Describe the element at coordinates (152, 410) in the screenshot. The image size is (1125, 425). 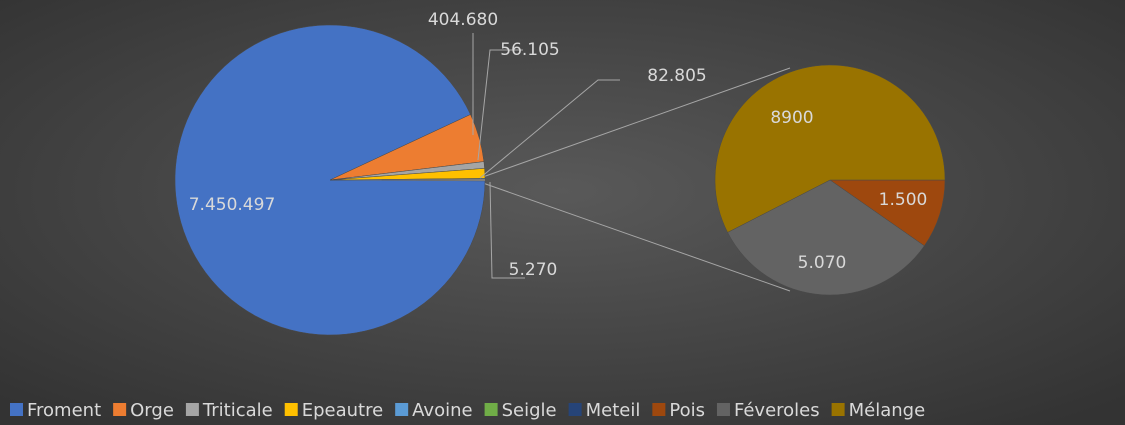
I see `legend-label: Orge` at that location.